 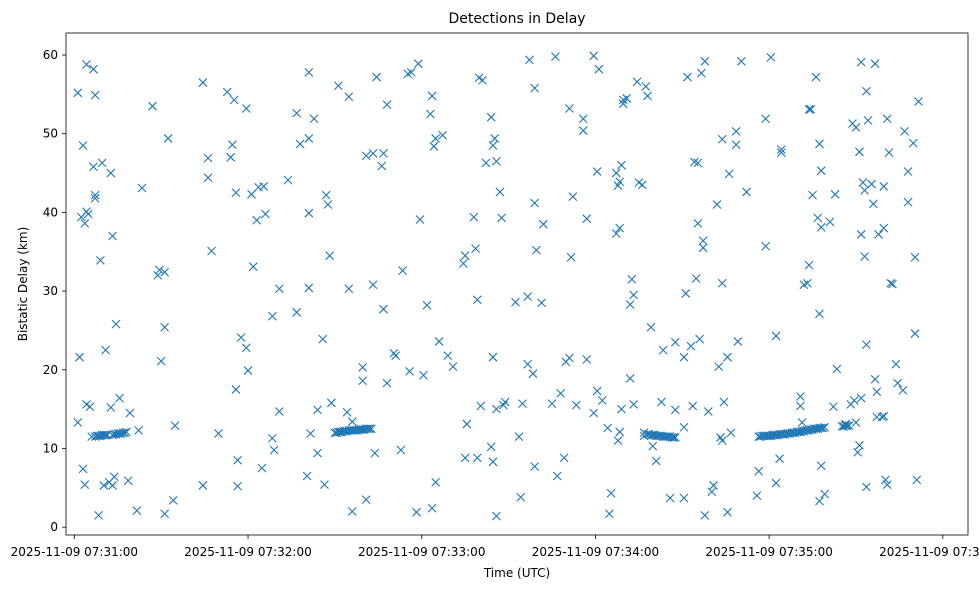 What do you see at coordinates (50, 212) in the screenshot?
I see `y-tick-label: 40` at bounding box center [50, 212].